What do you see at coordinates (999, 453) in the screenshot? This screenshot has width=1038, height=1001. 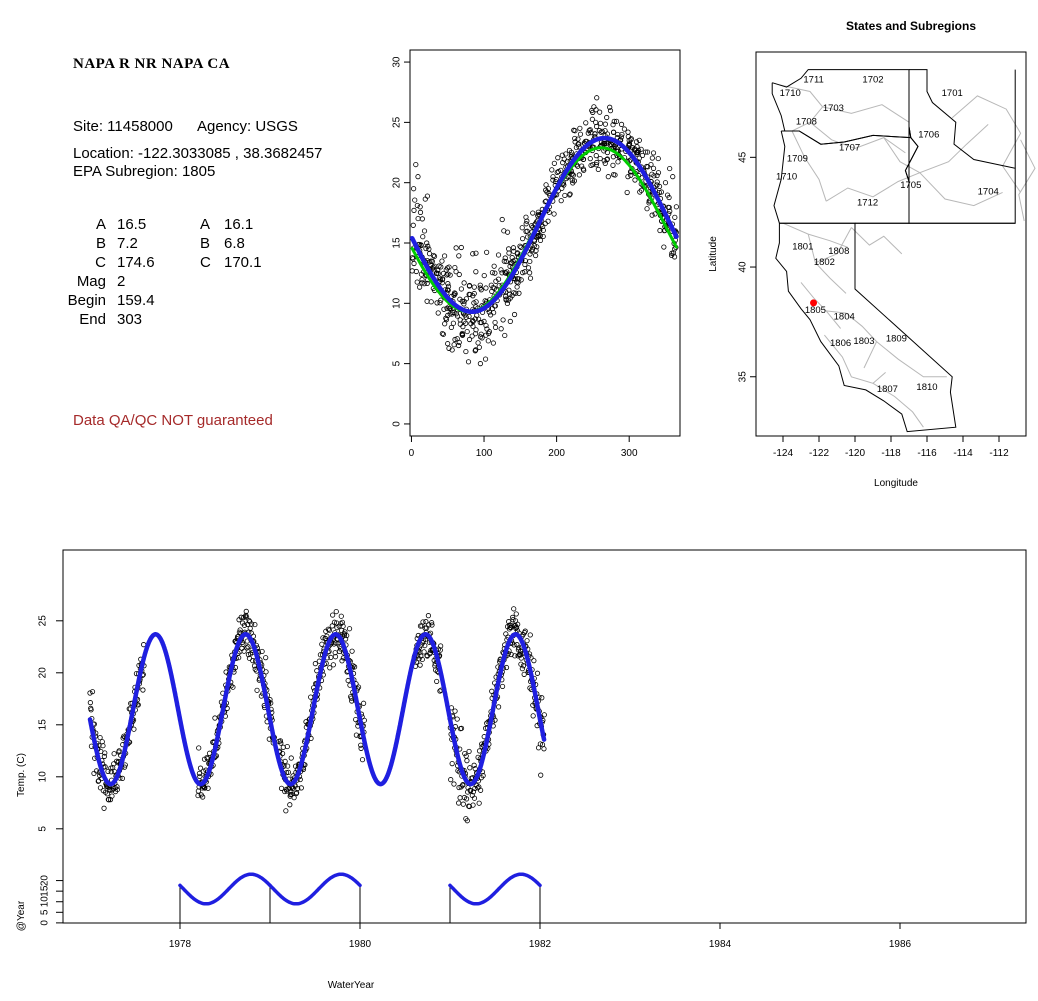 I see `x-tick-label: -112` at bounding box center [999, 453].